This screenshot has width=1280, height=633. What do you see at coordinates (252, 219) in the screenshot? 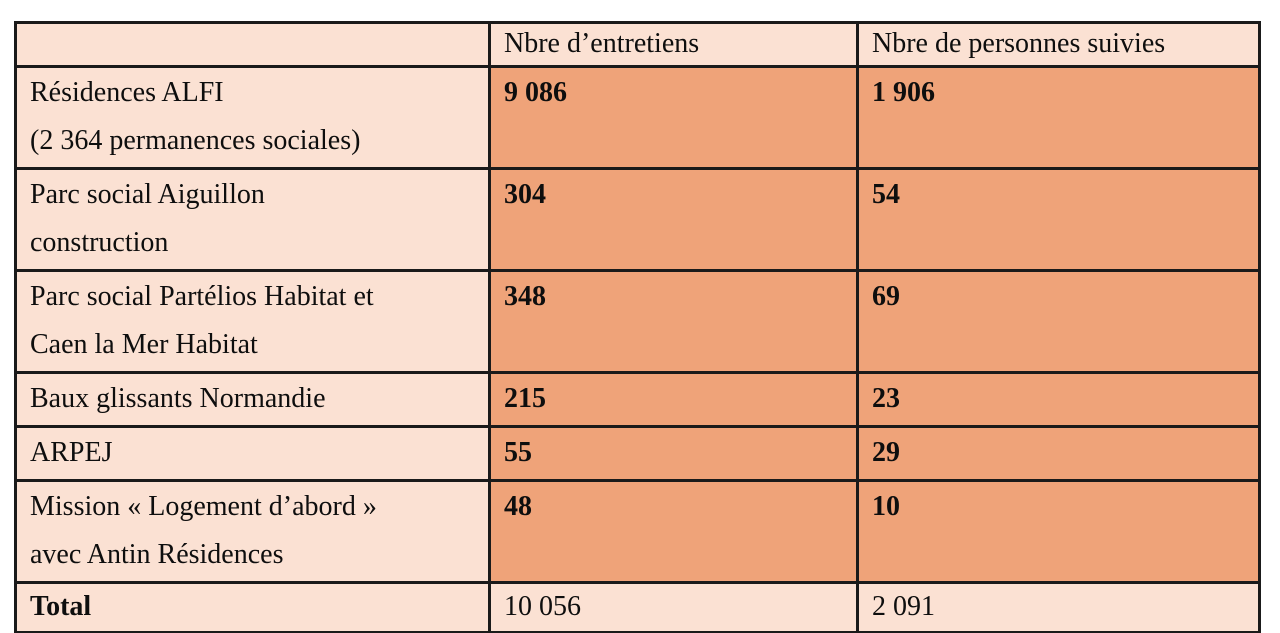
I see `row-label-cell: Parc social Aiguillon construction` at bounding box center [252, 219].